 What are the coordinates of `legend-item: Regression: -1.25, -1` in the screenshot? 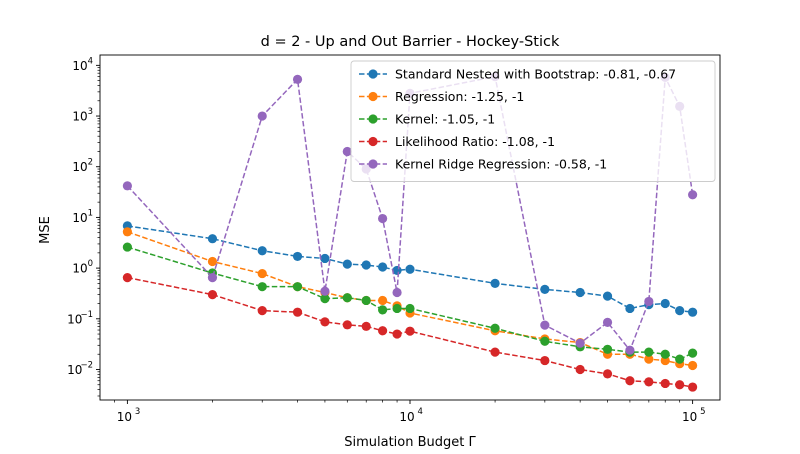 It's located at (441, 96).